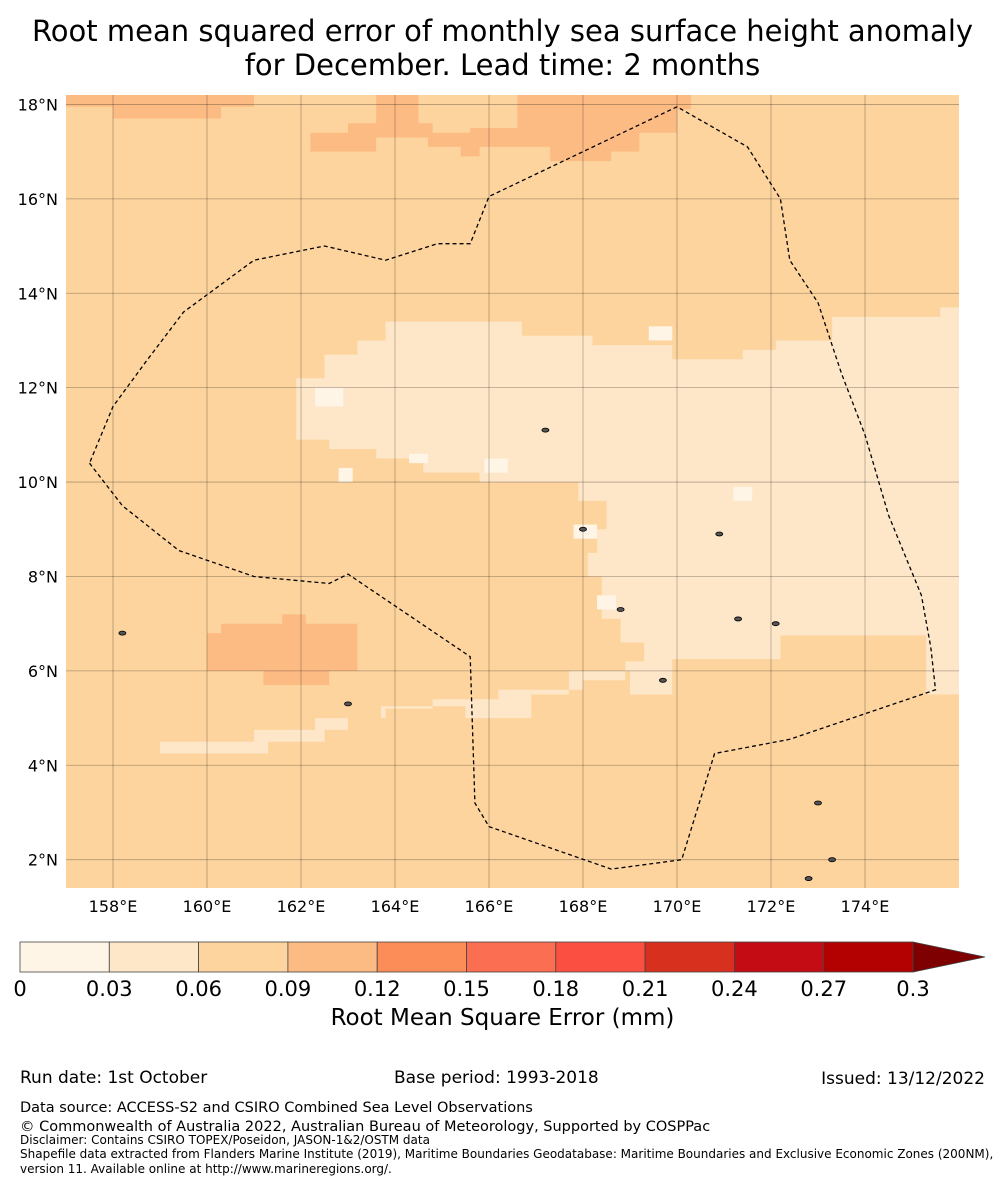 This screenshot has height=1185, width=1005. Describe the element at coordinates (555, 989) in the screenshot. I see `colorbar-tick-label: 0.18` at that location.